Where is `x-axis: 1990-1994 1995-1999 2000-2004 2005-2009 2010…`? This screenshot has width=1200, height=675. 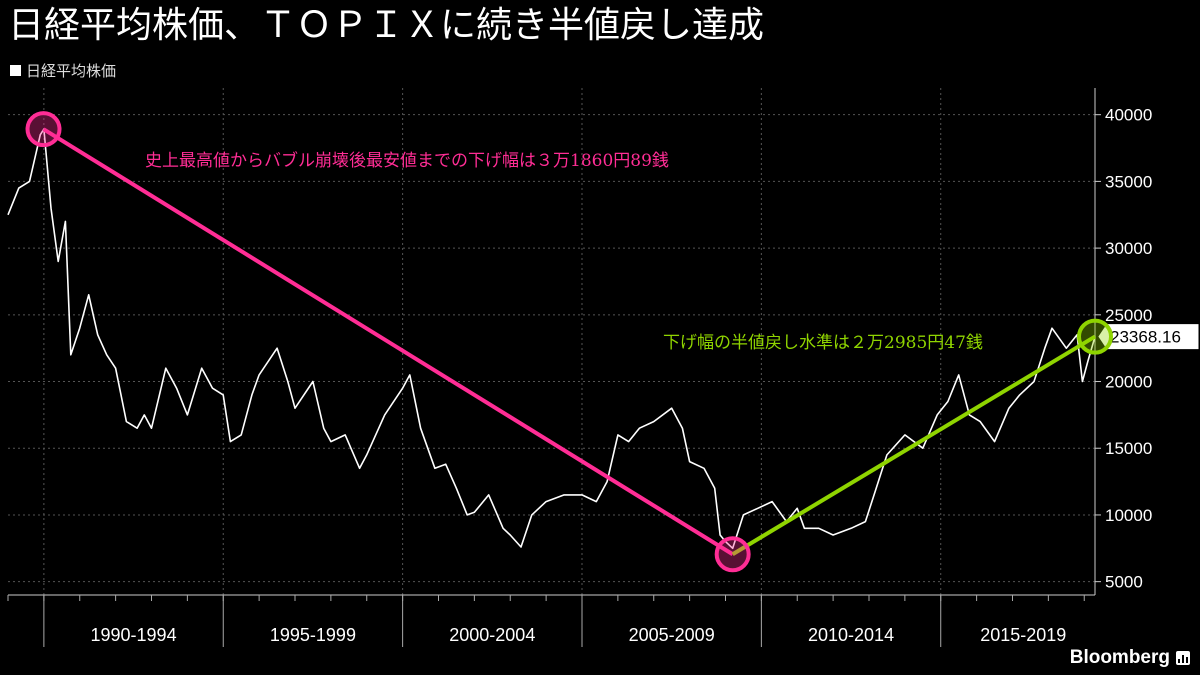 x-axis: 1990-1994 1995-1999 2000-2004 2005-2009 2010… is located at coordinates (551, 620).